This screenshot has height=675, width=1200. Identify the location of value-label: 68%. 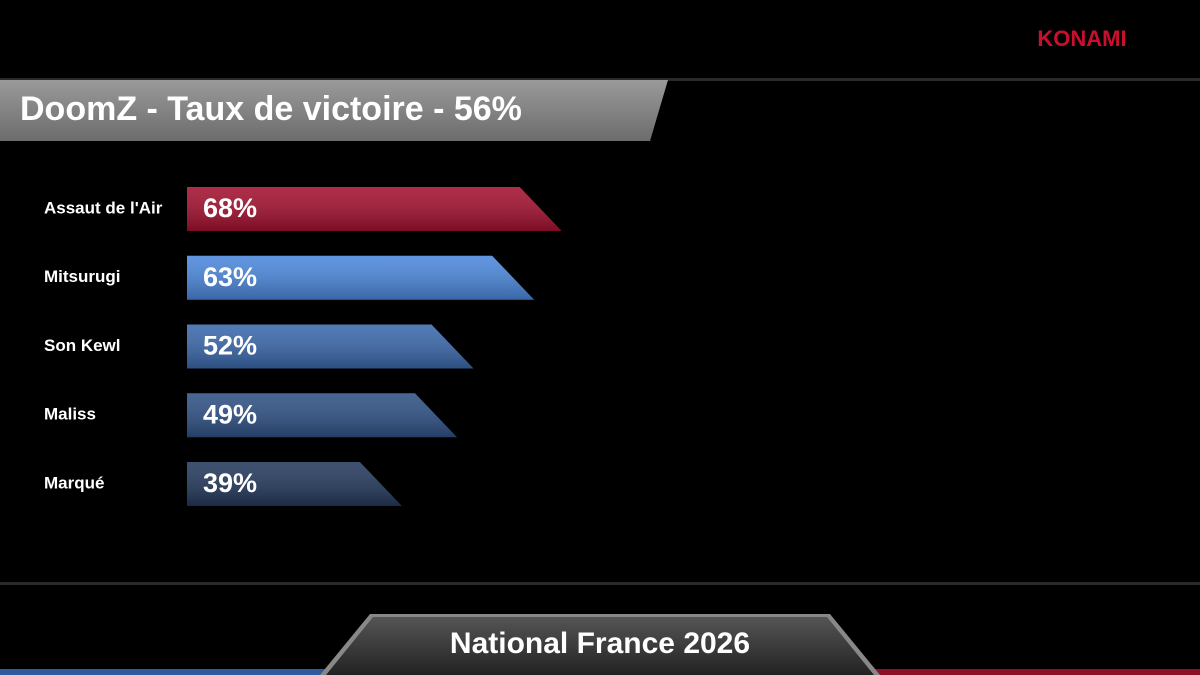
(230, 208).